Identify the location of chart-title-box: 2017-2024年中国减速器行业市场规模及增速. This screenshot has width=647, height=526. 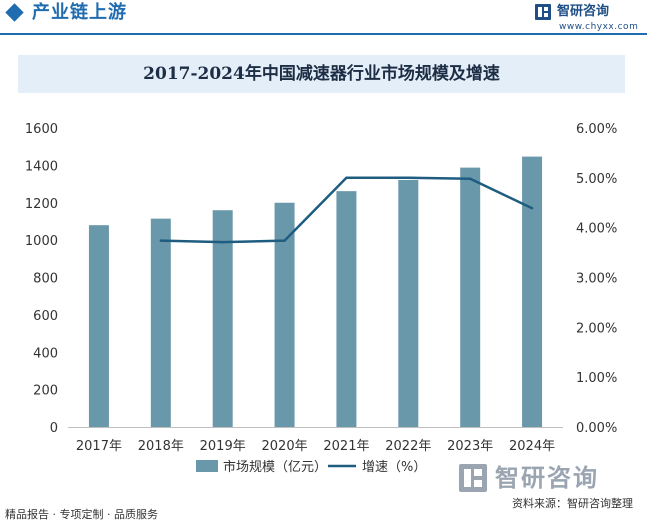
(321, 74).